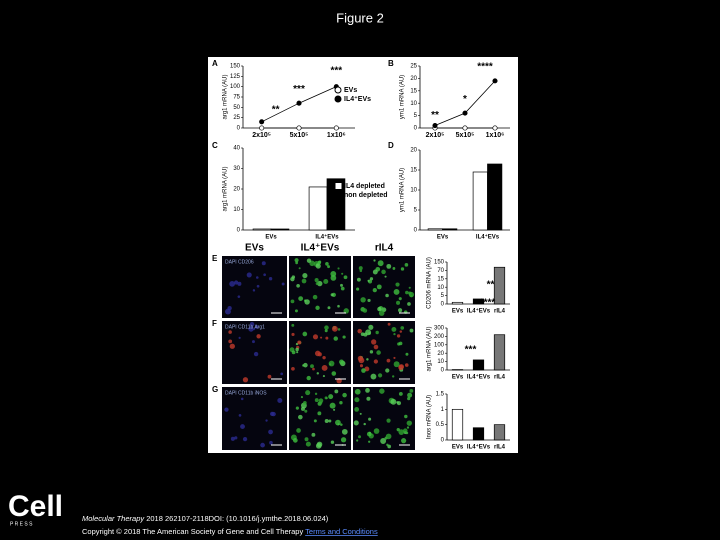 The width and height of the screenshot is (720, 540). Describe the element at coordinates (236, 108) in the screenshot. I see `y-tick-label: 50` at that location.